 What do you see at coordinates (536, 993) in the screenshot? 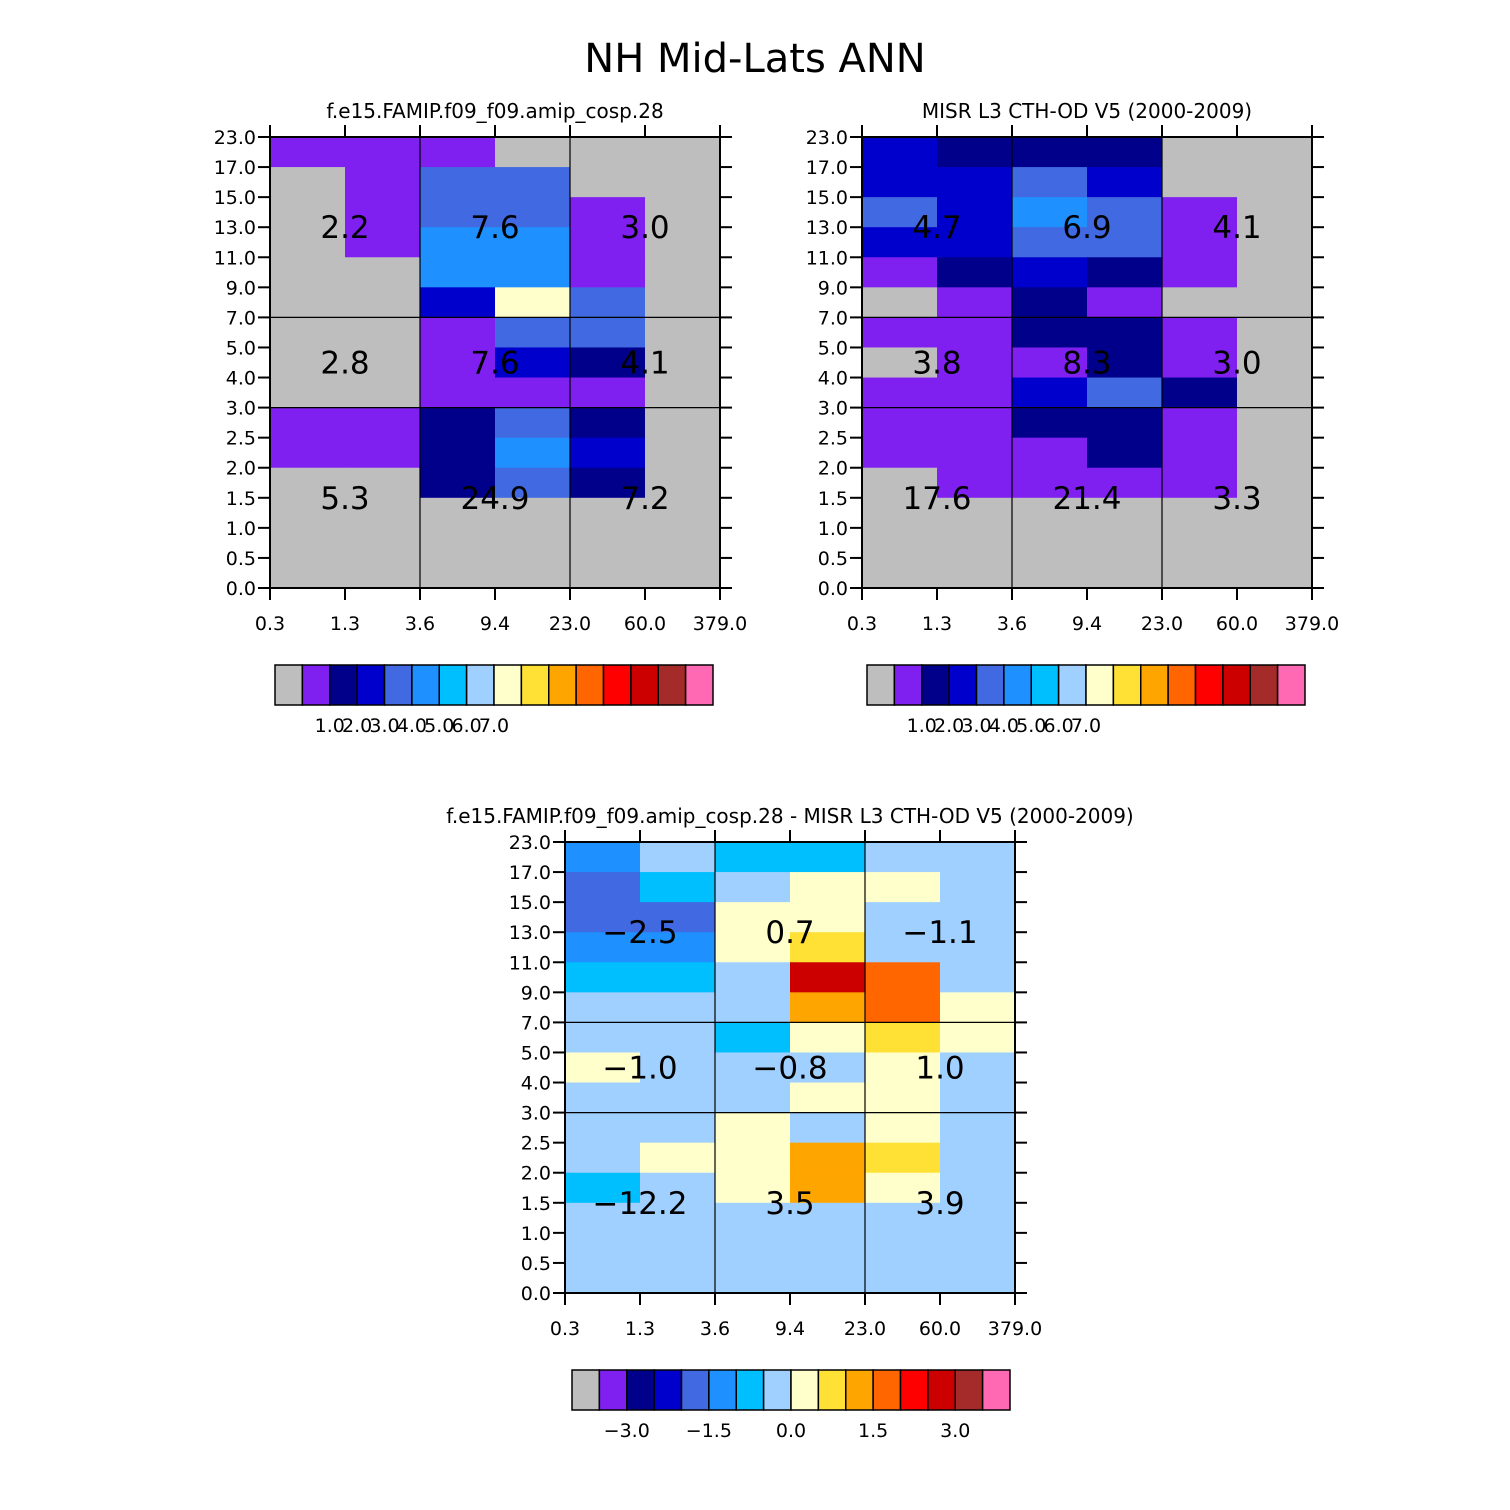
I see `y-tick-label: 9.0` at bounding box center [536, 993].